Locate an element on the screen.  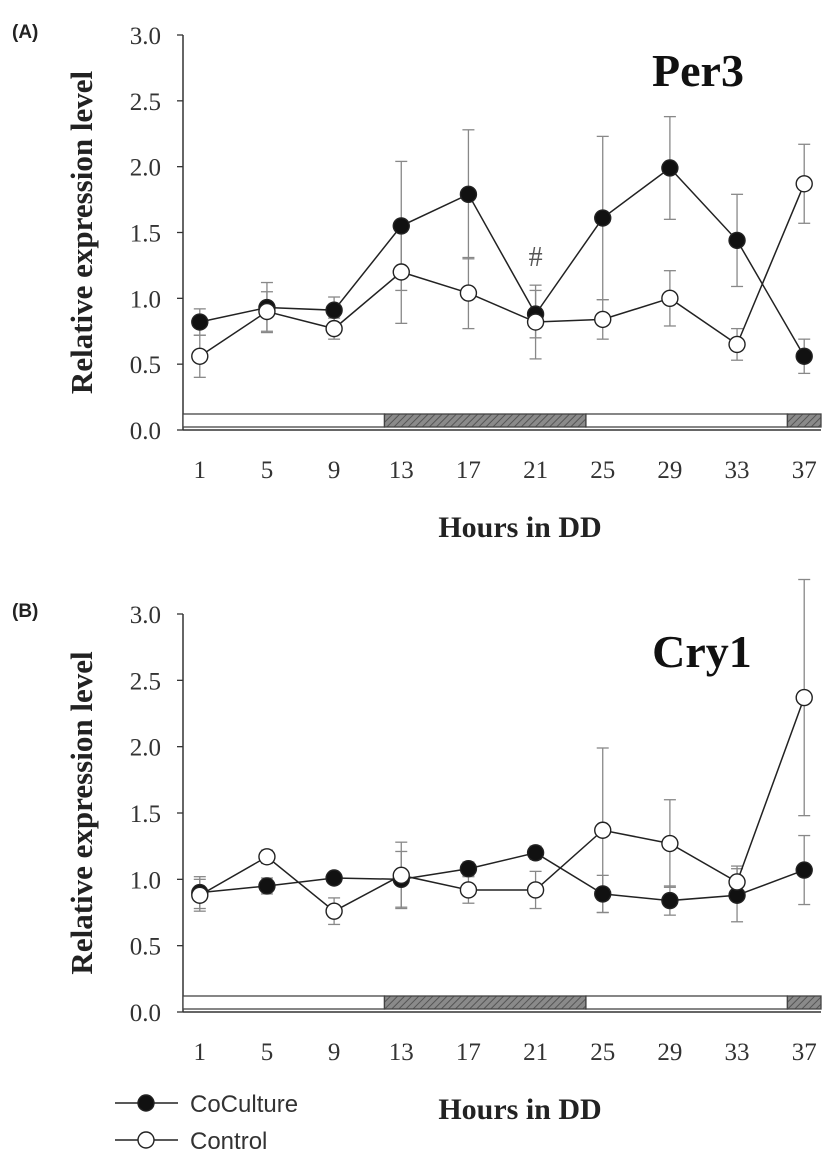
significance-annotation: # is located at coordinates (536, 257).